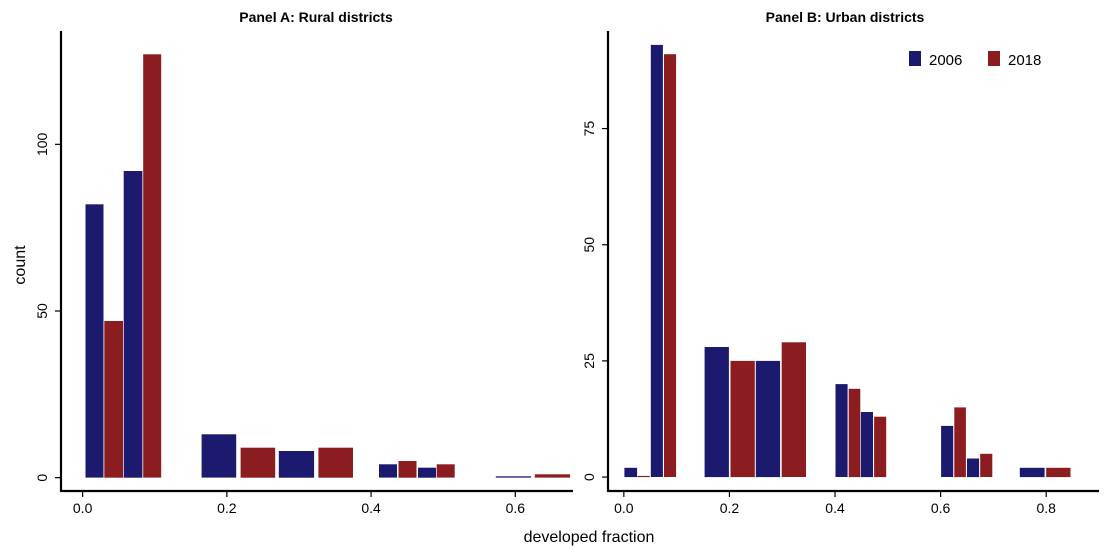  What do you see at coordinates (594, 301) in the screenshot?
I see `panel-b-y-ticks: 0 25 50 75` at bounding box center [594, 301].